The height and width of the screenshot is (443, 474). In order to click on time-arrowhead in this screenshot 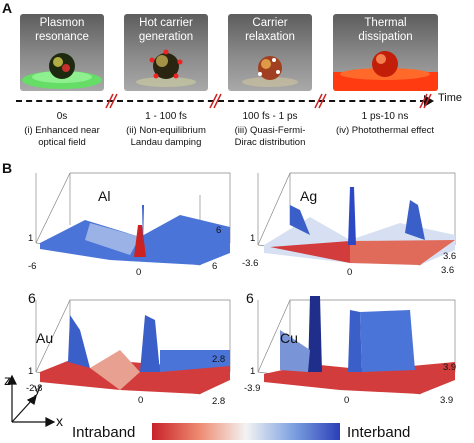, I will do `click(429, 101)`.